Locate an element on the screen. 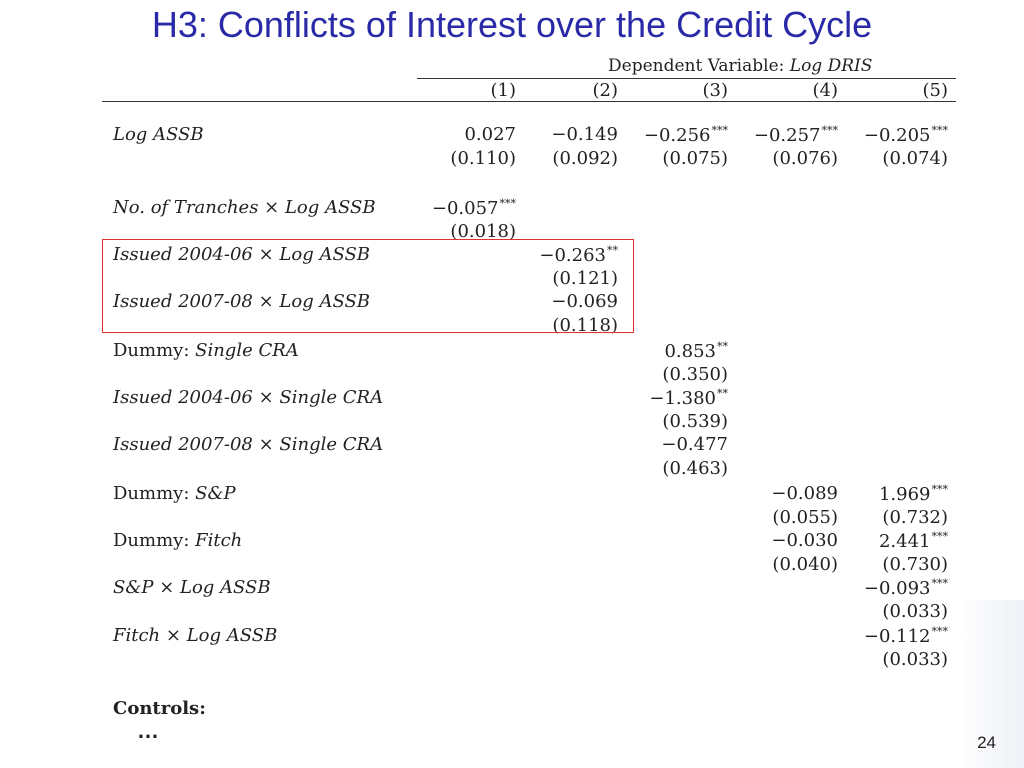 The image size is (1024, 768). coefficient-value: 1.969 is located at coordinates (904, 494).